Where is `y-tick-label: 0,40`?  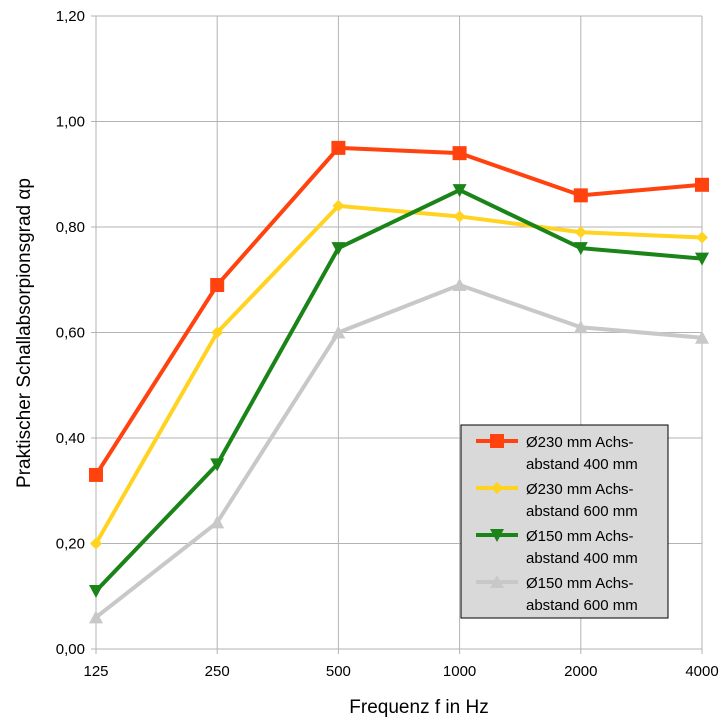 y-tick-label: 0,40 is located at coordinates (70, 438).